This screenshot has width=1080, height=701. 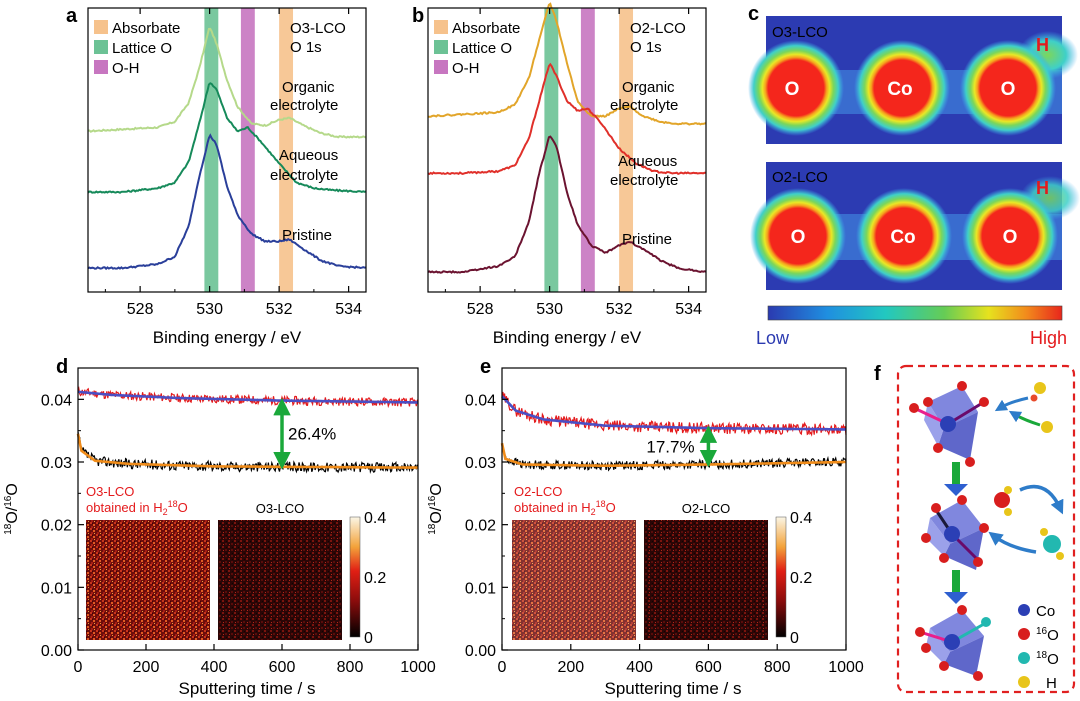 I want to click on curve-label-b-pristine: Pristine, so click(x=647, y=239).